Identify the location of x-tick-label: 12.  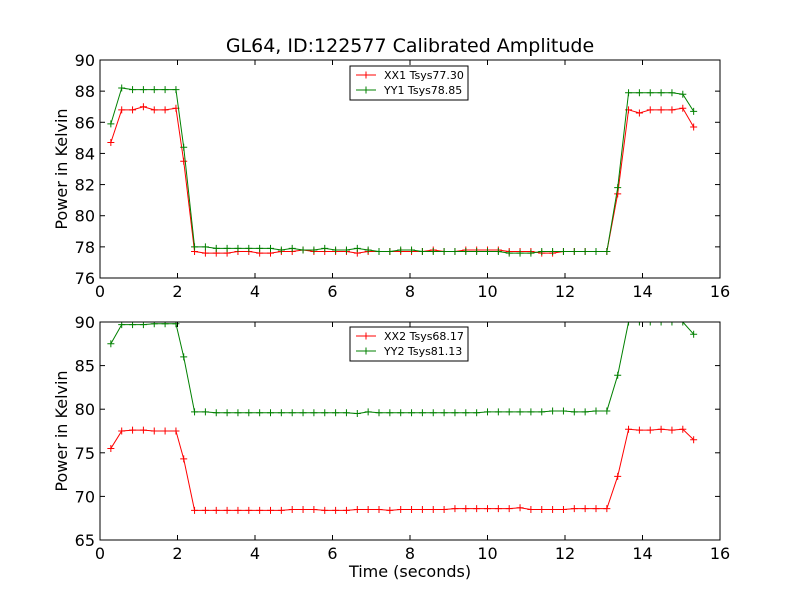
(565, 291).